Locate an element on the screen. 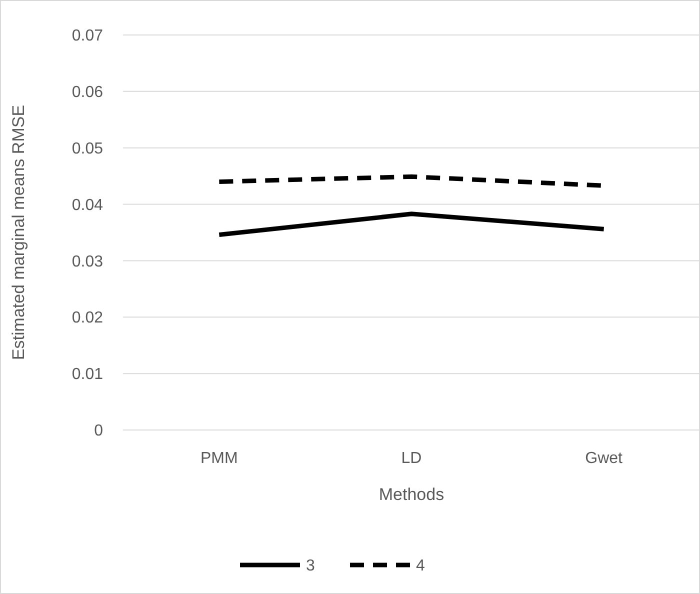 The image size is (700, 594). x-tick-label: PMM is located at coordinates (219, 458).